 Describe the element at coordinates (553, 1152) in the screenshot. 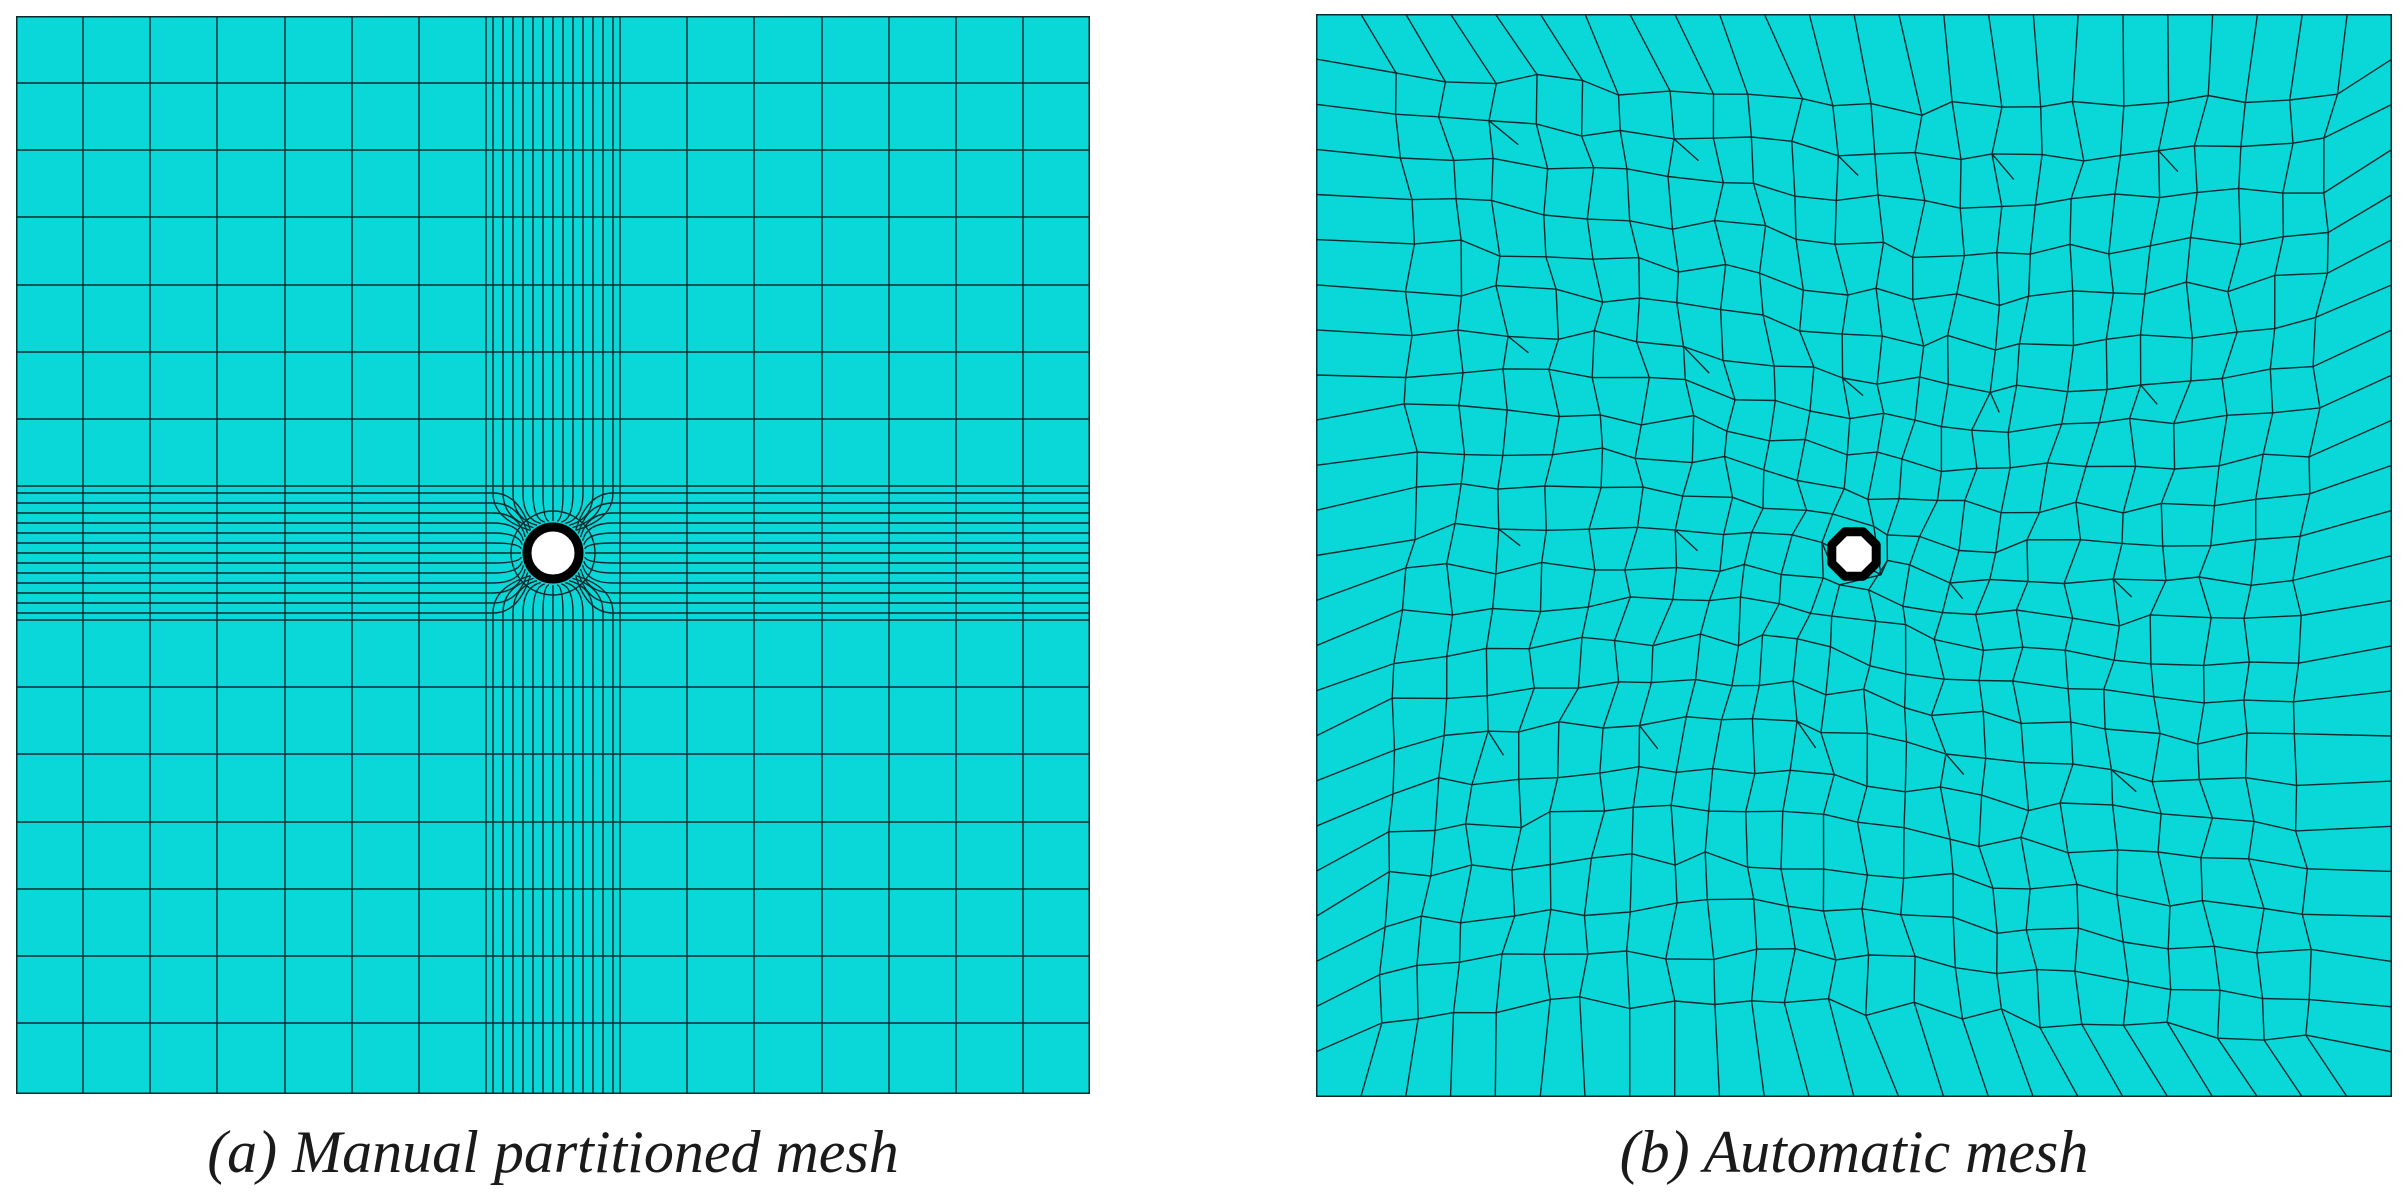

I see `caption-manual-mesh: (a) Manual partitioned mesh` at that location.